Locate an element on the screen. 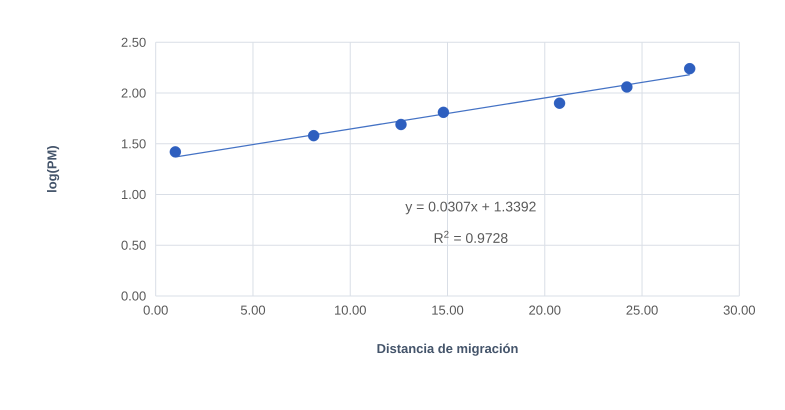 This screenshot has width=785, height=410. x-tick-label: 15.00 is located at coordinates (448, 310).